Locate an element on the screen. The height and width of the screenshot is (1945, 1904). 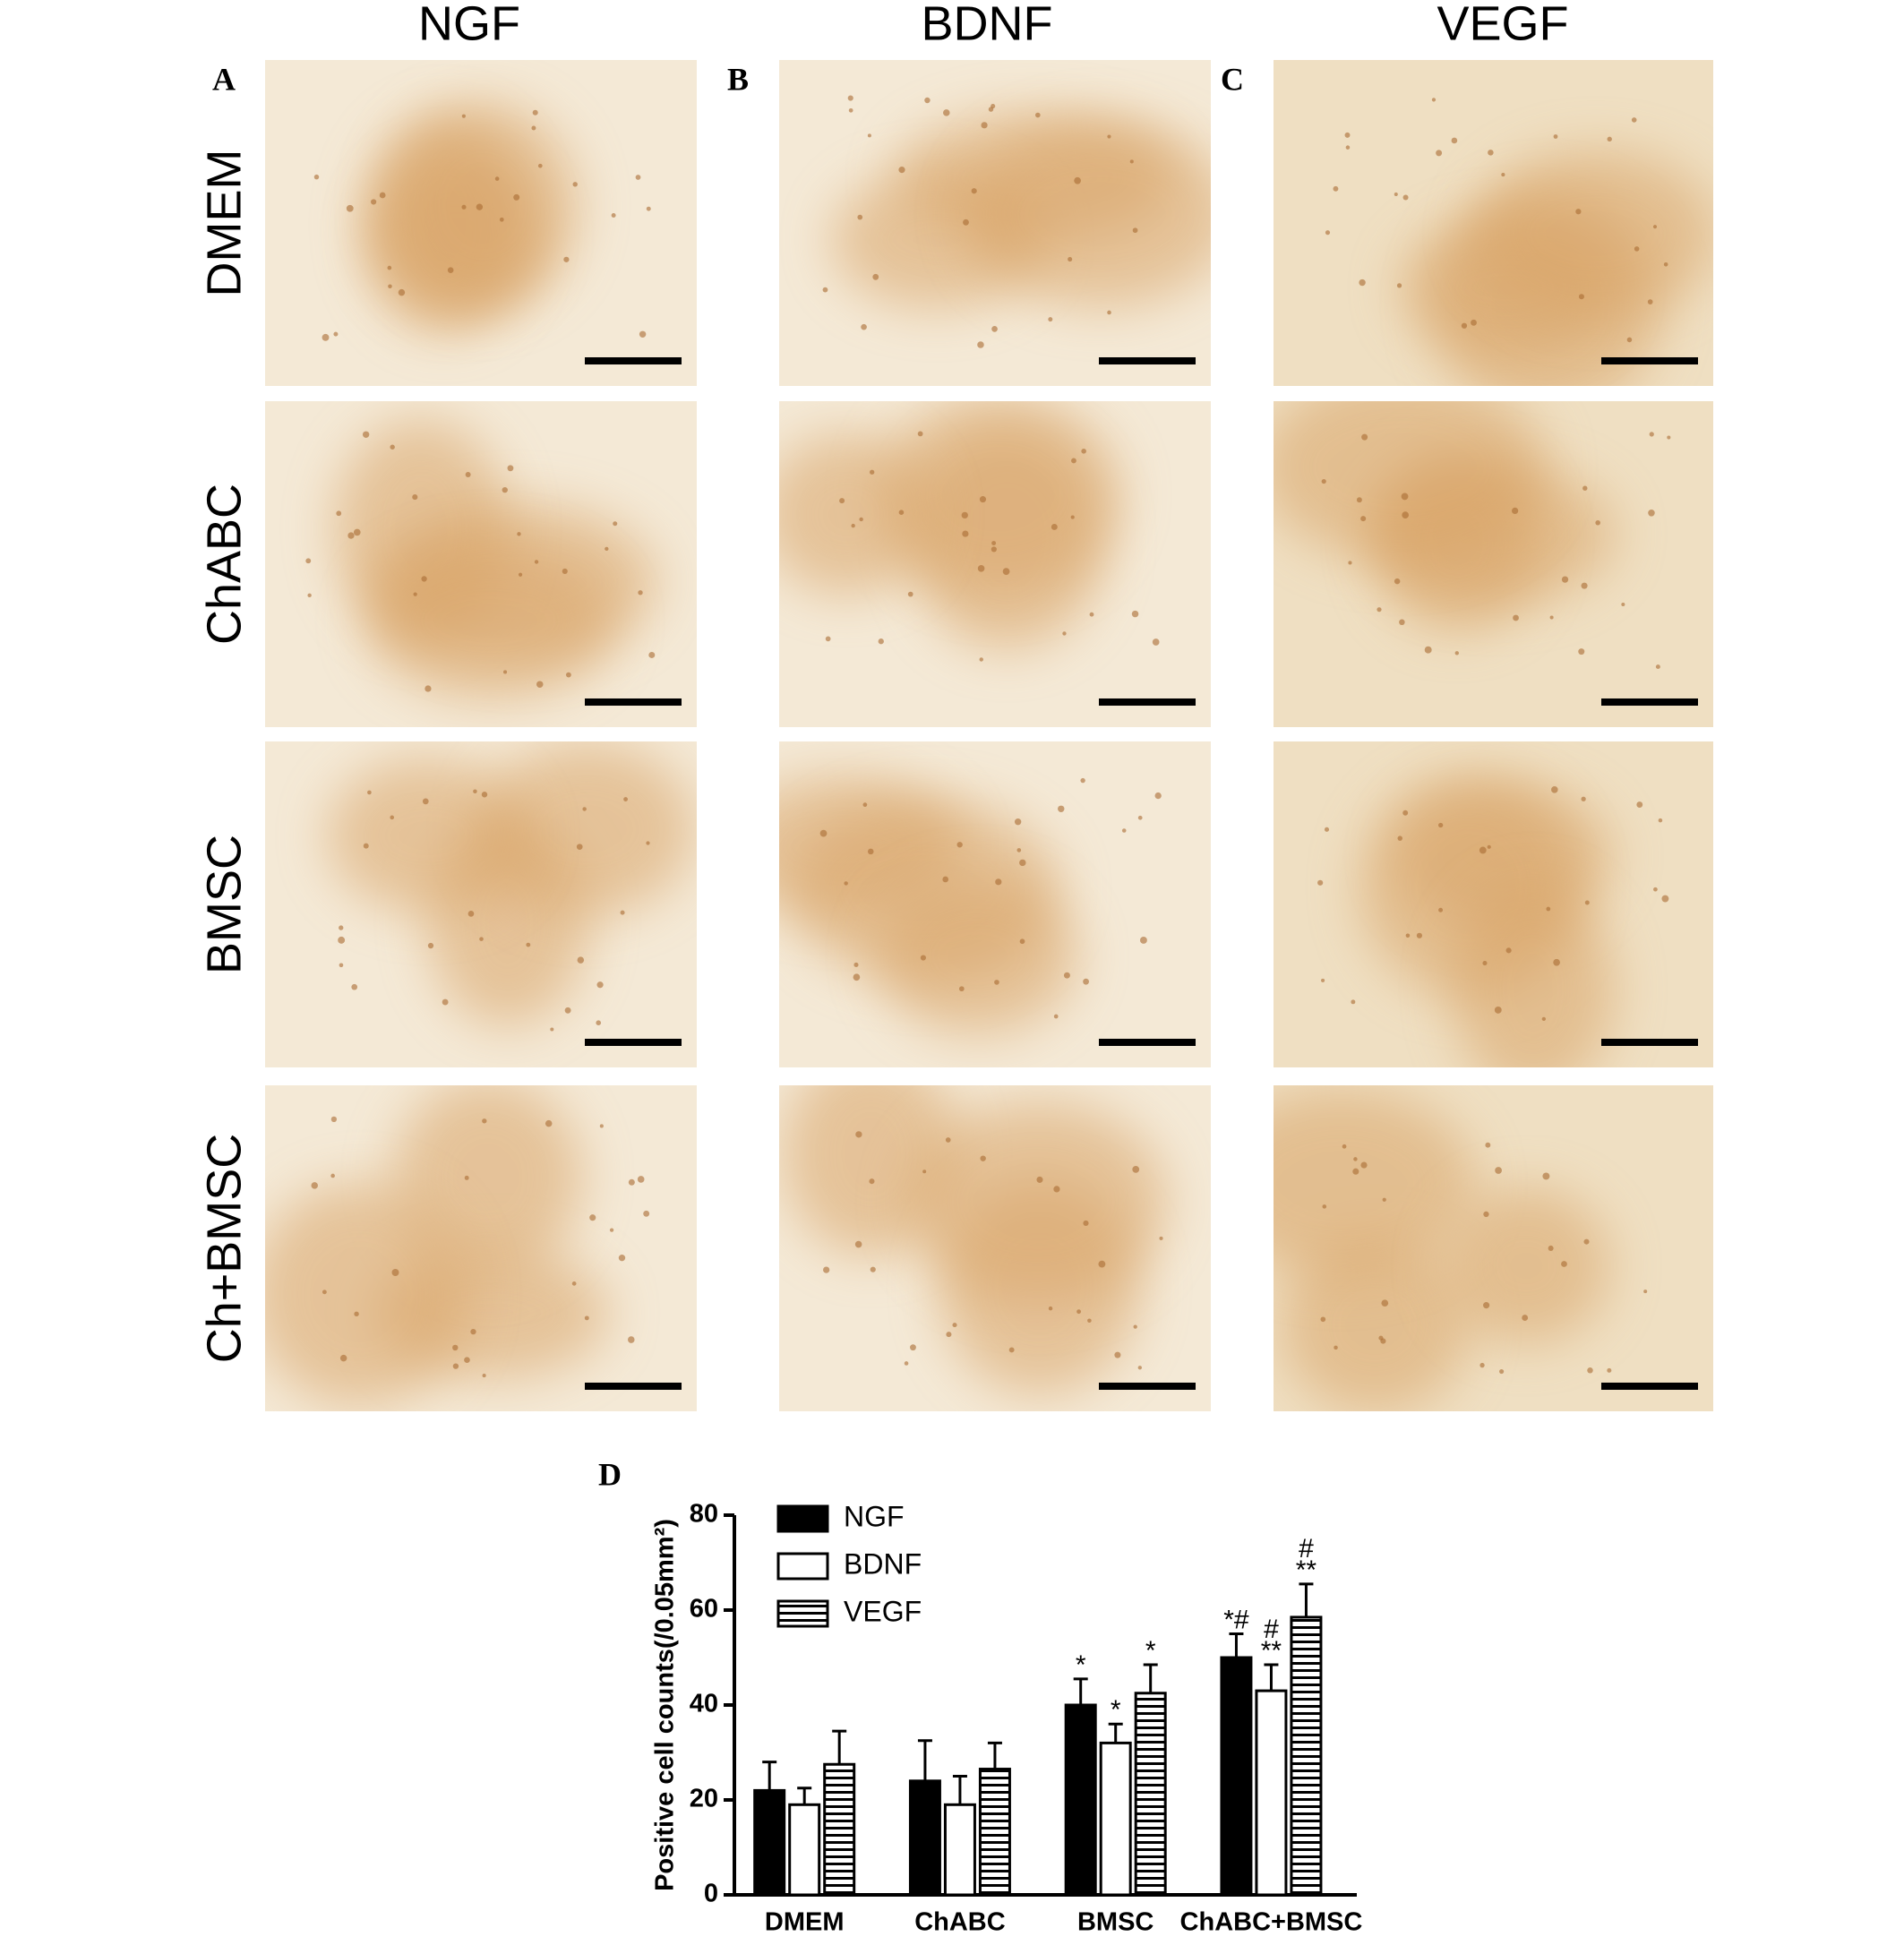
y-axis-title: Positive cell counts(/0.05mm²) is located at coordinates (666, 1705).